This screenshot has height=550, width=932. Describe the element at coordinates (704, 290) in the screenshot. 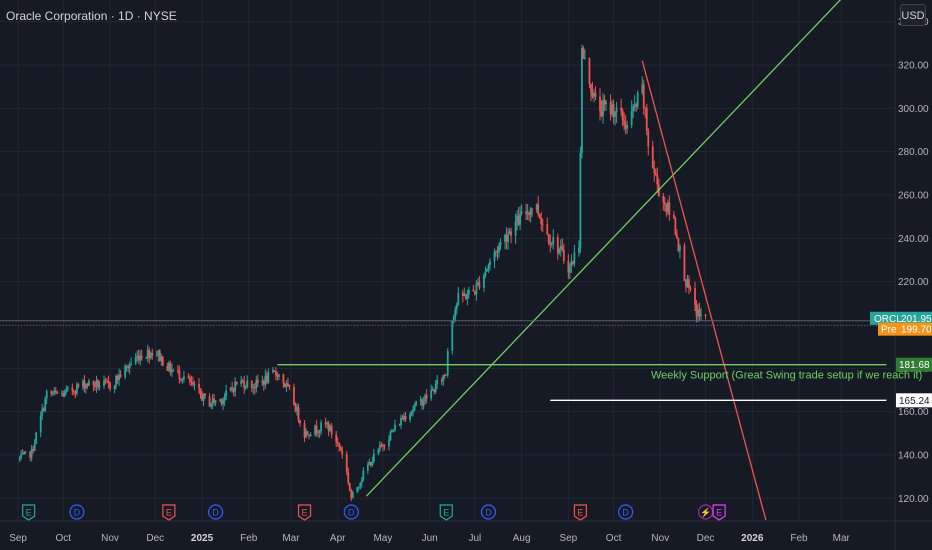

I see `downtrend-line` at that location.